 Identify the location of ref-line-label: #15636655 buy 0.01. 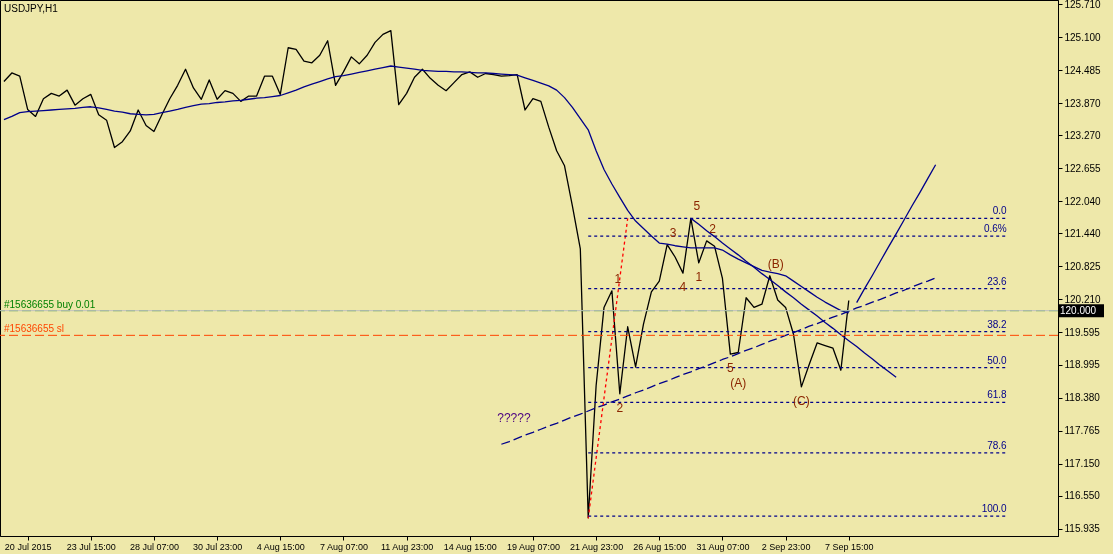
(50, 304).